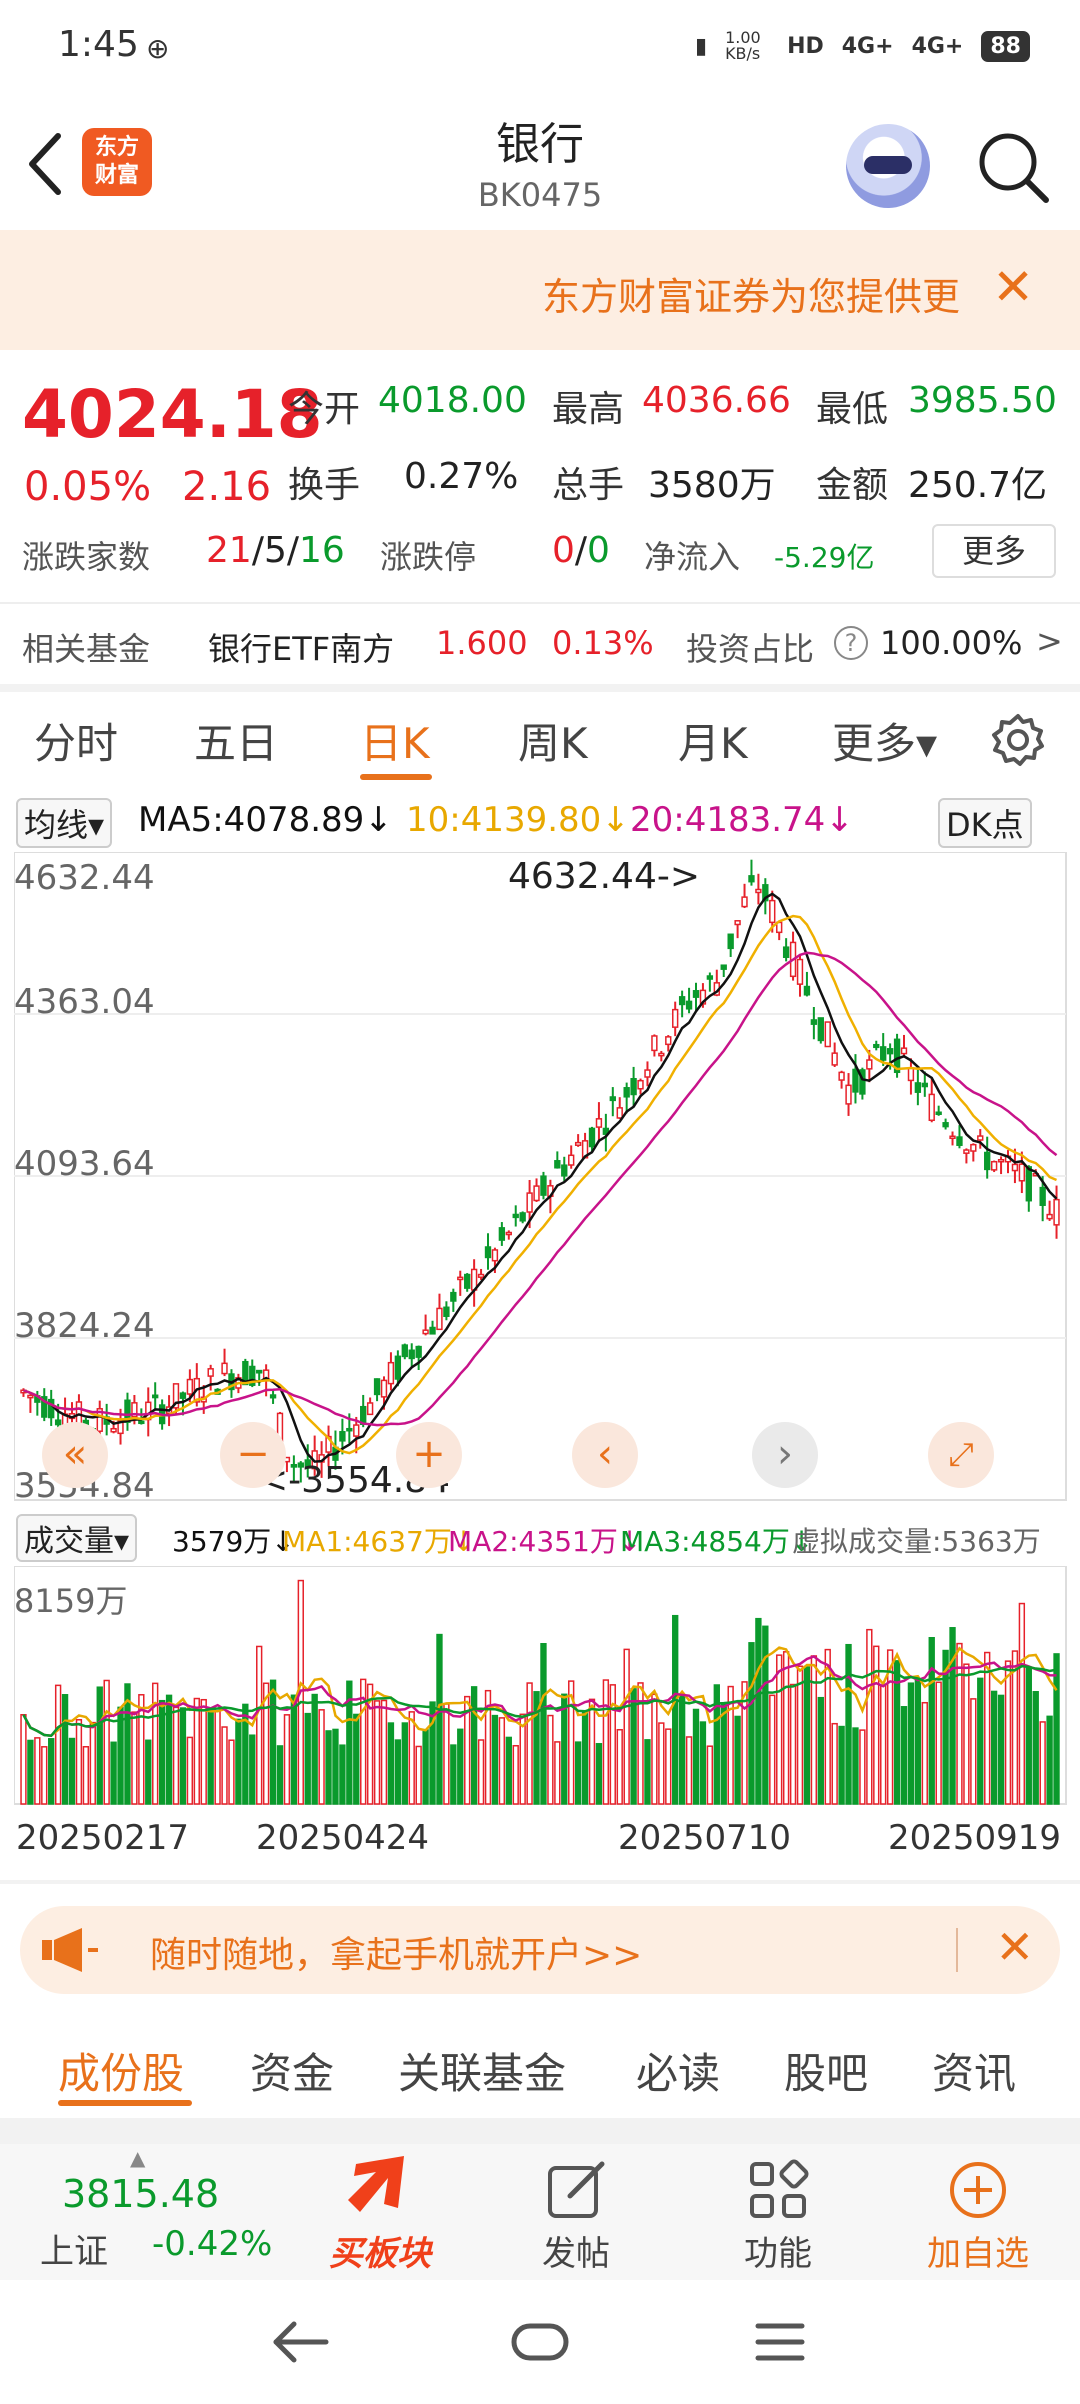  What do you see at coordinates (974, 2073) in the screenshot?
I see `tab-news: 资讯` at bounding box center [974, 2073].